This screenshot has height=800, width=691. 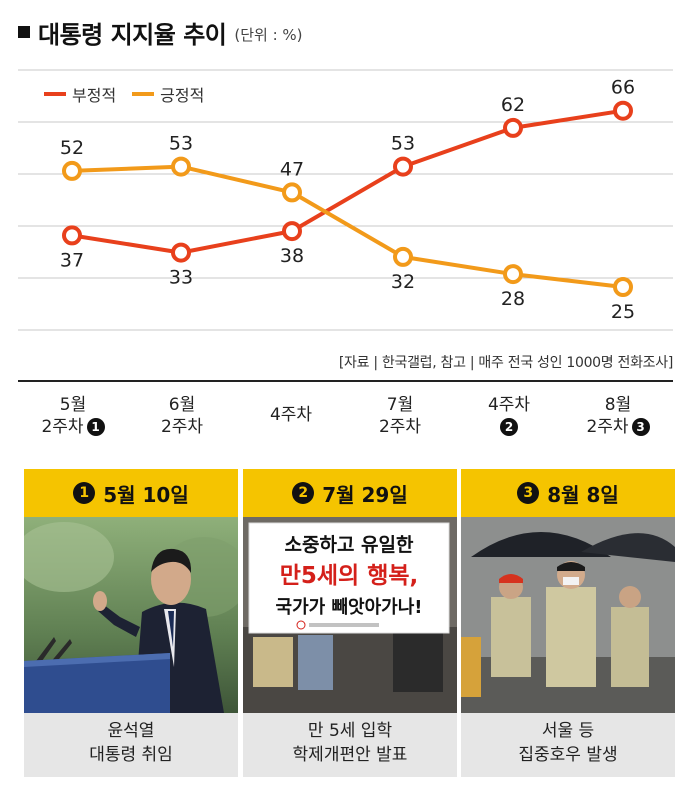 I want to click on panel-2-caption-line2: 학제개편안 발표, so click(x=350, y=755).